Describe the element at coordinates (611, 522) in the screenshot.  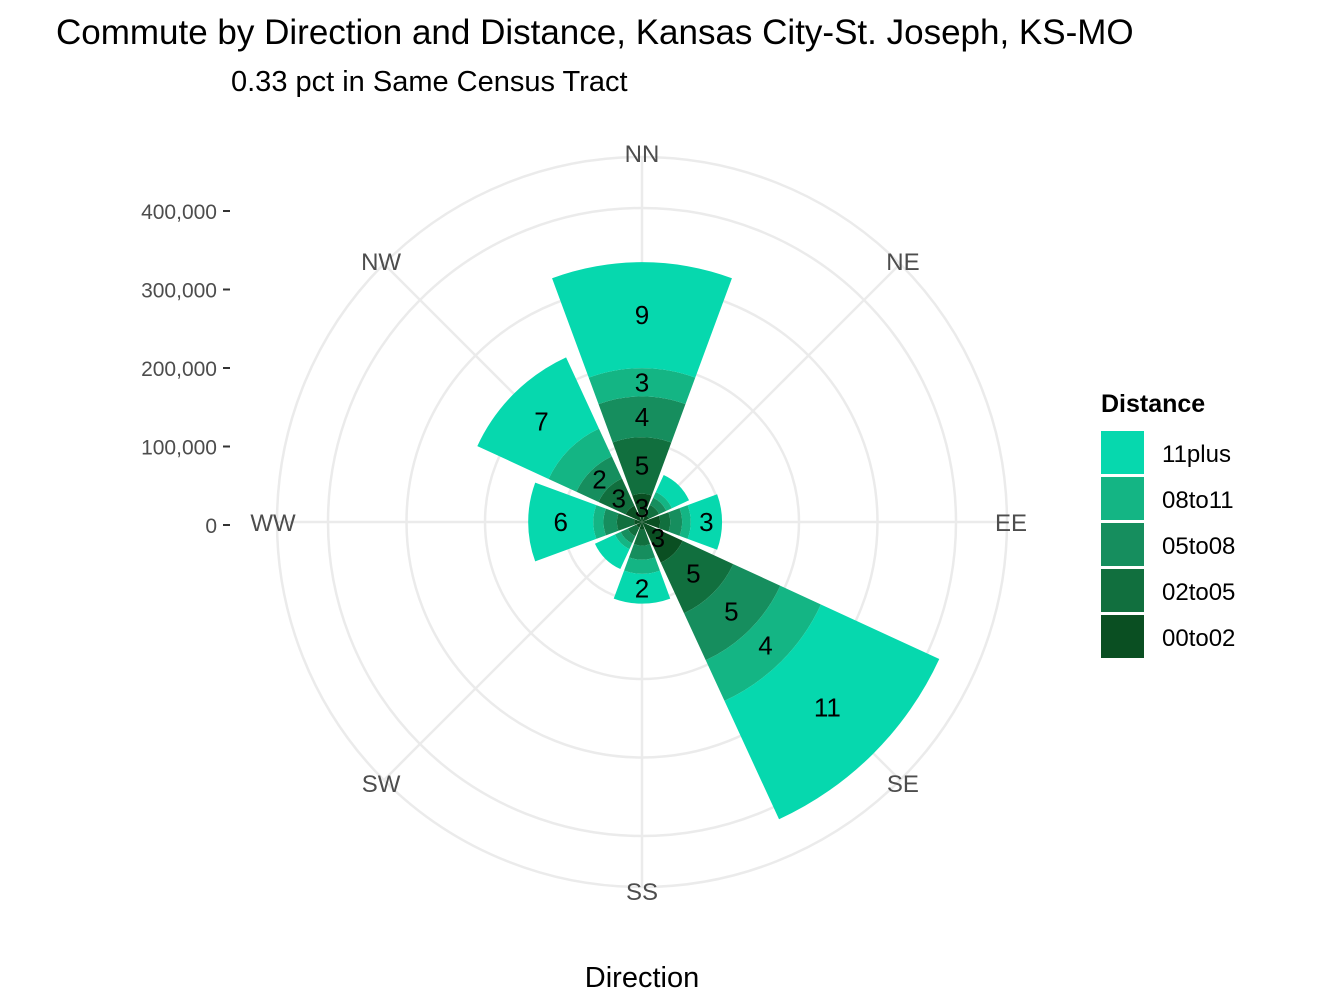
I see `bar-WW-05to08` at that location.